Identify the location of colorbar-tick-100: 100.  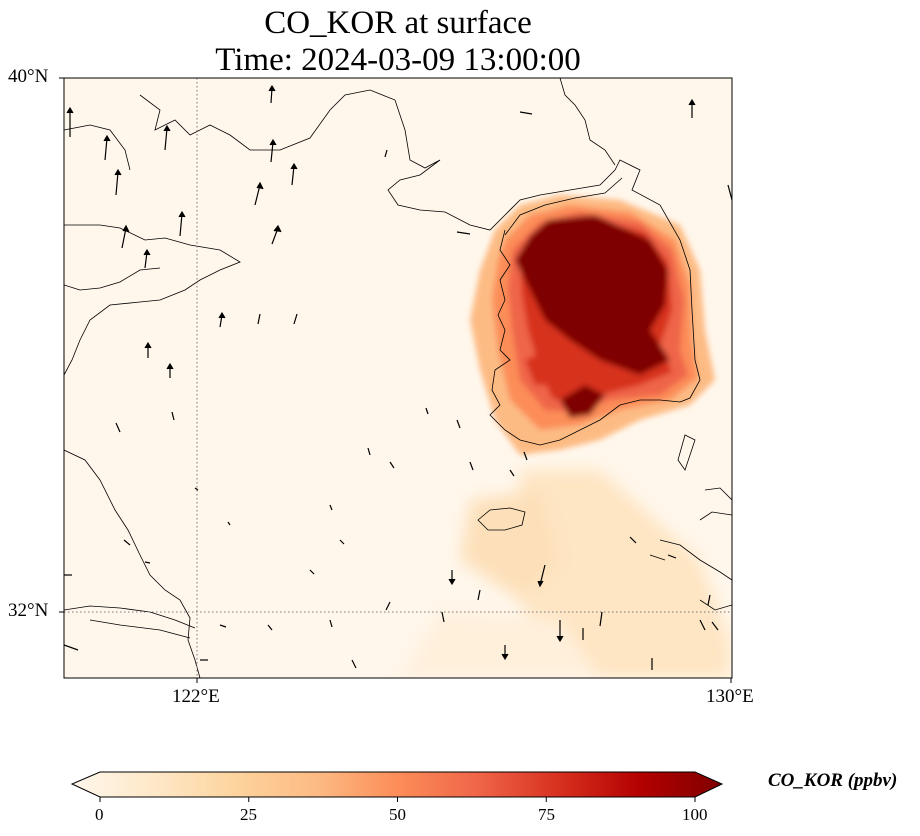
(695, 814).